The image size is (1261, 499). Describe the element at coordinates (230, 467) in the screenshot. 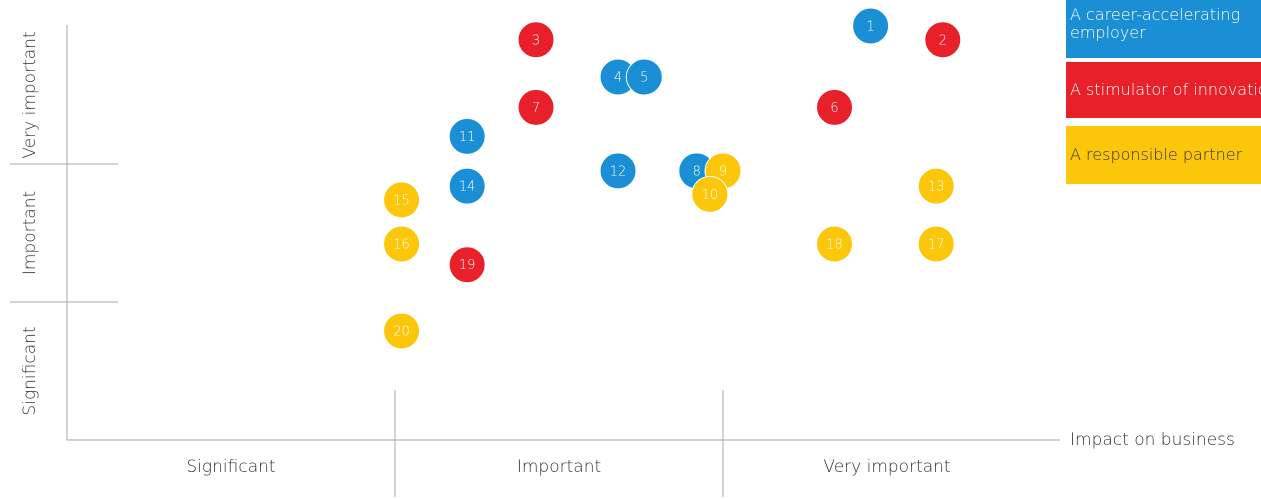

I see `x-band-label: Significant` at that location.